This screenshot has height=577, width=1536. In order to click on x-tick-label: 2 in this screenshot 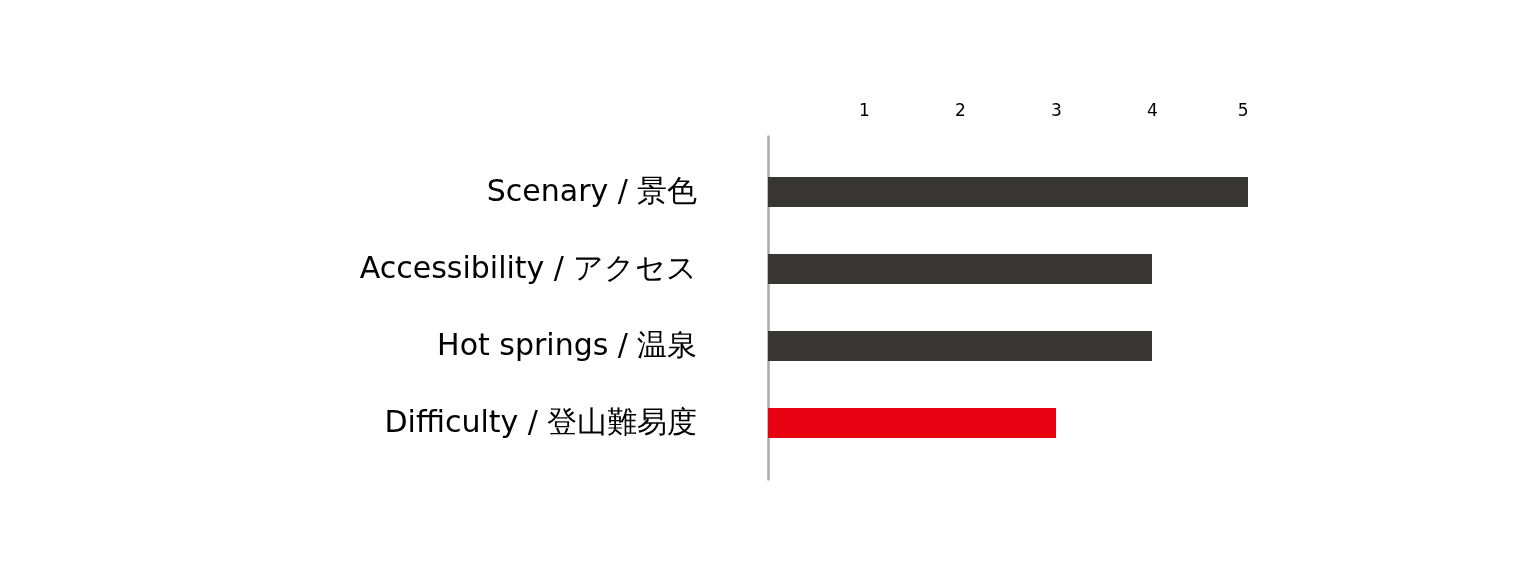, I will do `click(960, 109)`.